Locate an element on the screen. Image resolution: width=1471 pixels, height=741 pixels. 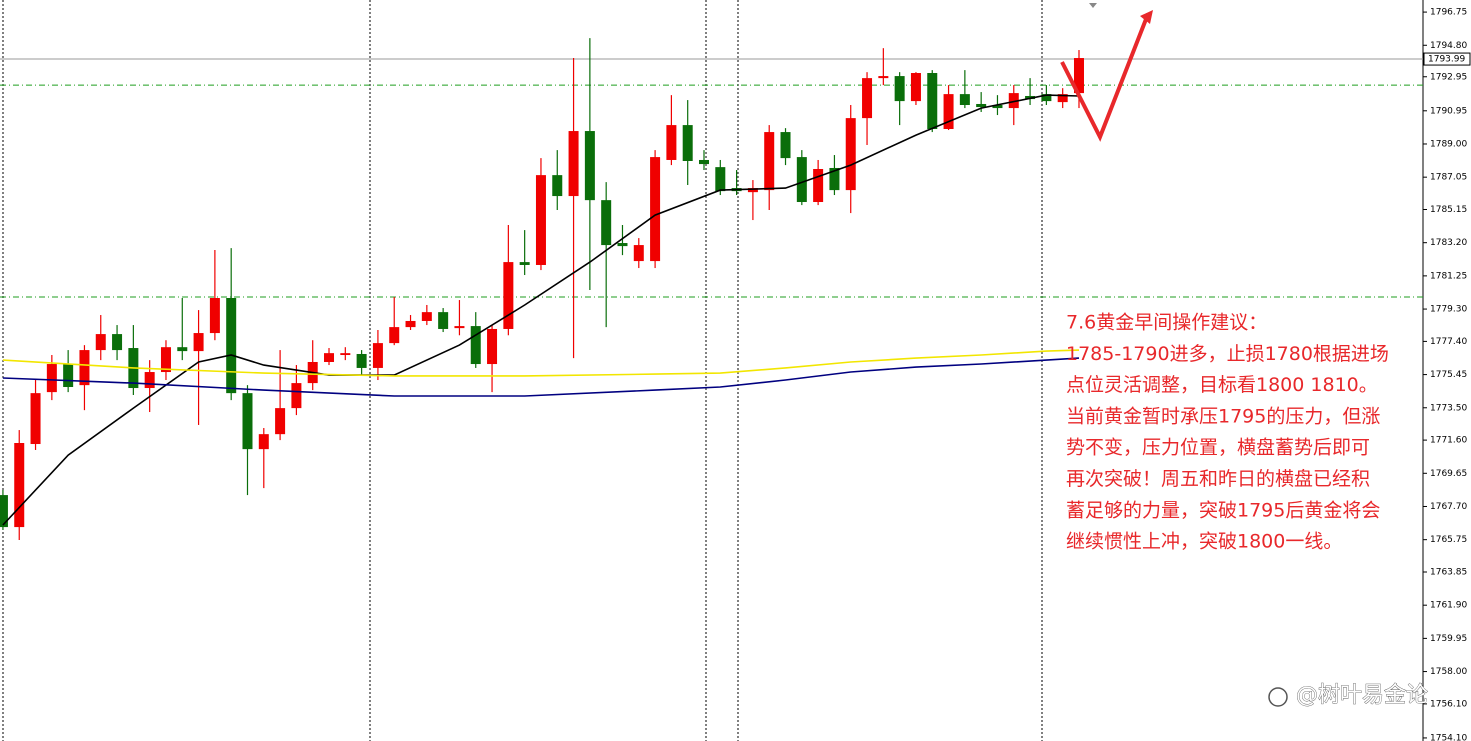
y-tick-label: 1779.30 is located at coordinates (1448, 310).